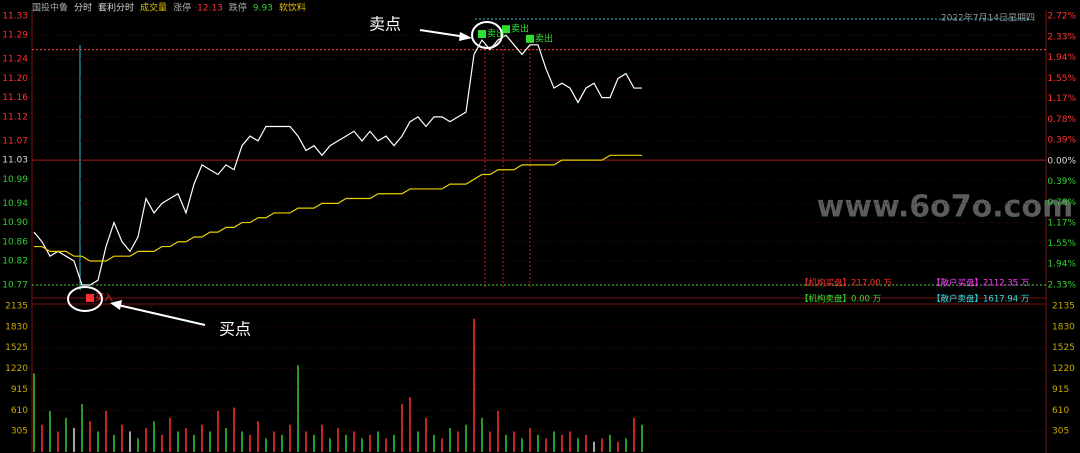 Image resolution: width=1080 pixels, height=453 pixels. Describe the element at coordinates (15, 141) in the screenshot. I see `y-tick-label: 11.07` at that location.